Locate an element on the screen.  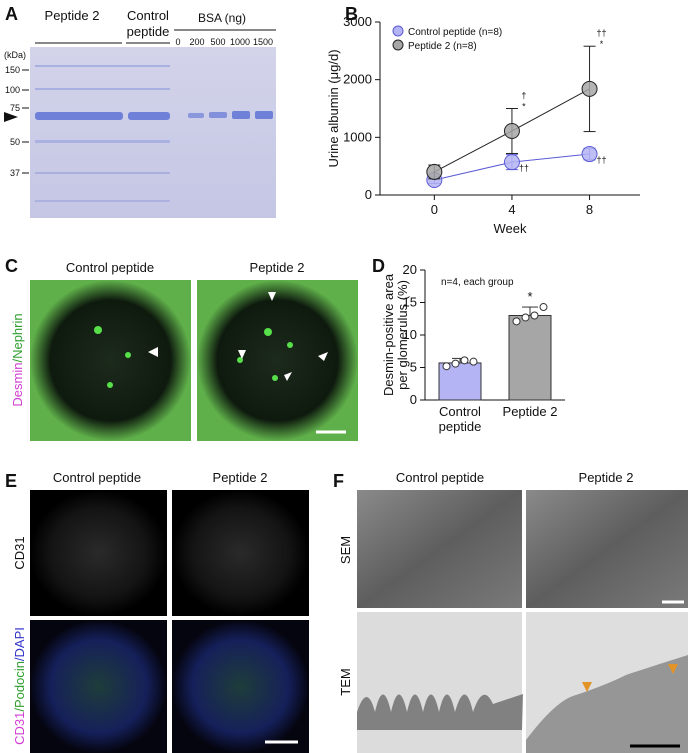
stain-label: Desmin/Nephrin is located at coordinates (17, 359).